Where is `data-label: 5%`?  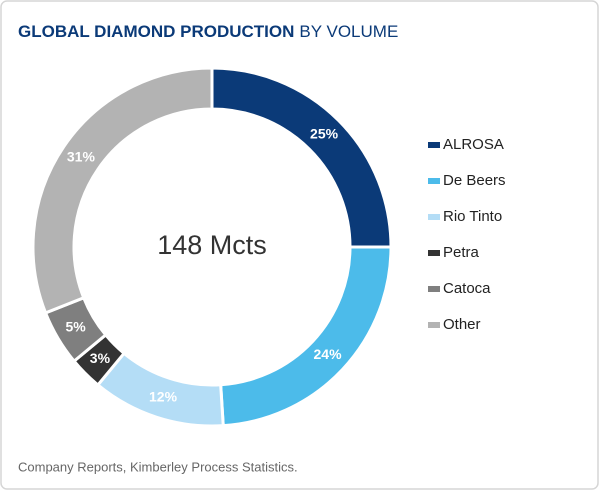 data-label: 5% is located at coordinates (75, 326).